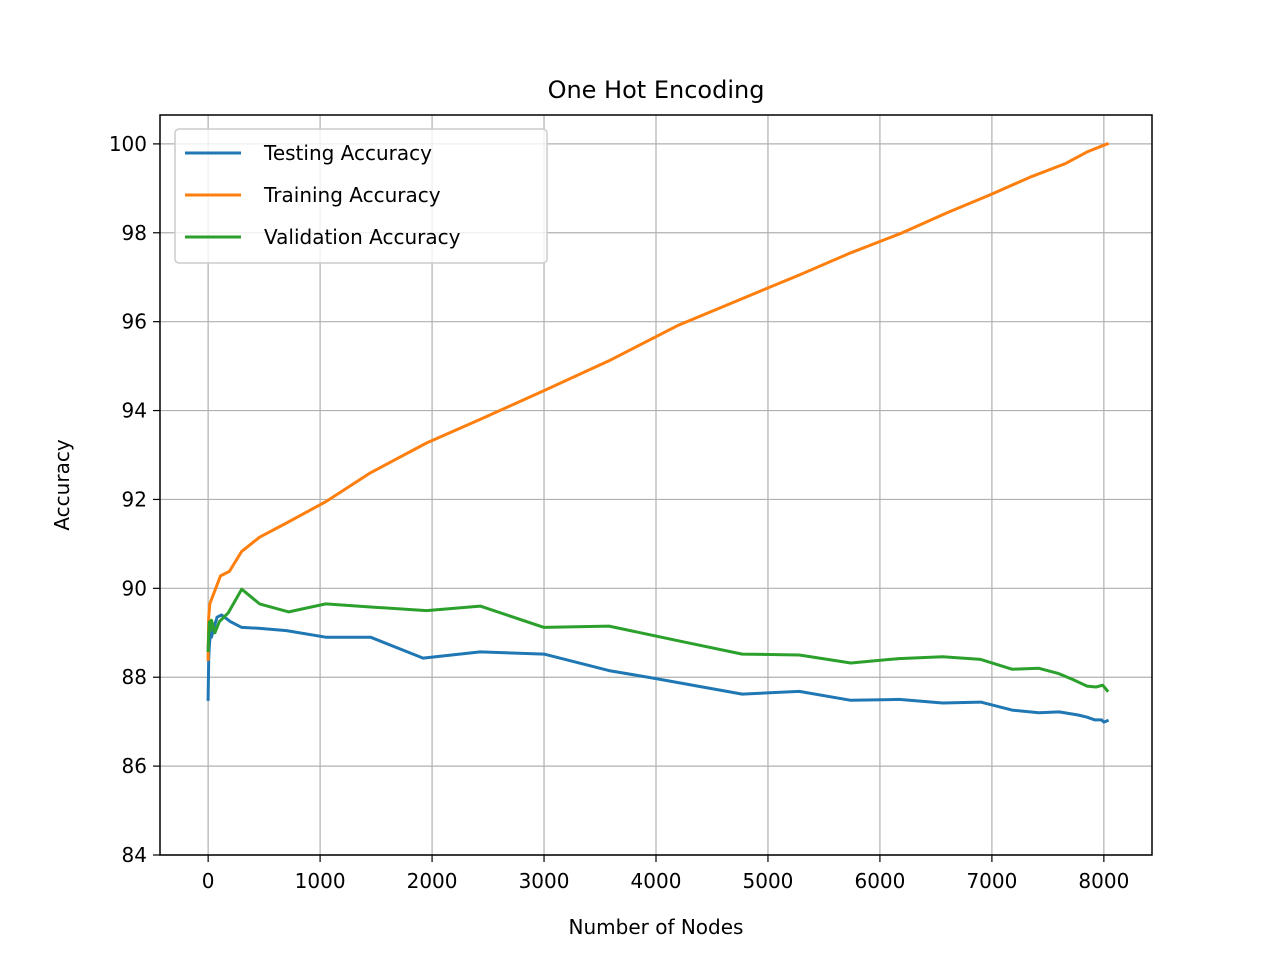 The height and width of the screenshot is (960, 1280). Describe the element at coordinates (62, 484) in the screenshot. I see `y-axis-label: Accuracy` at that location.